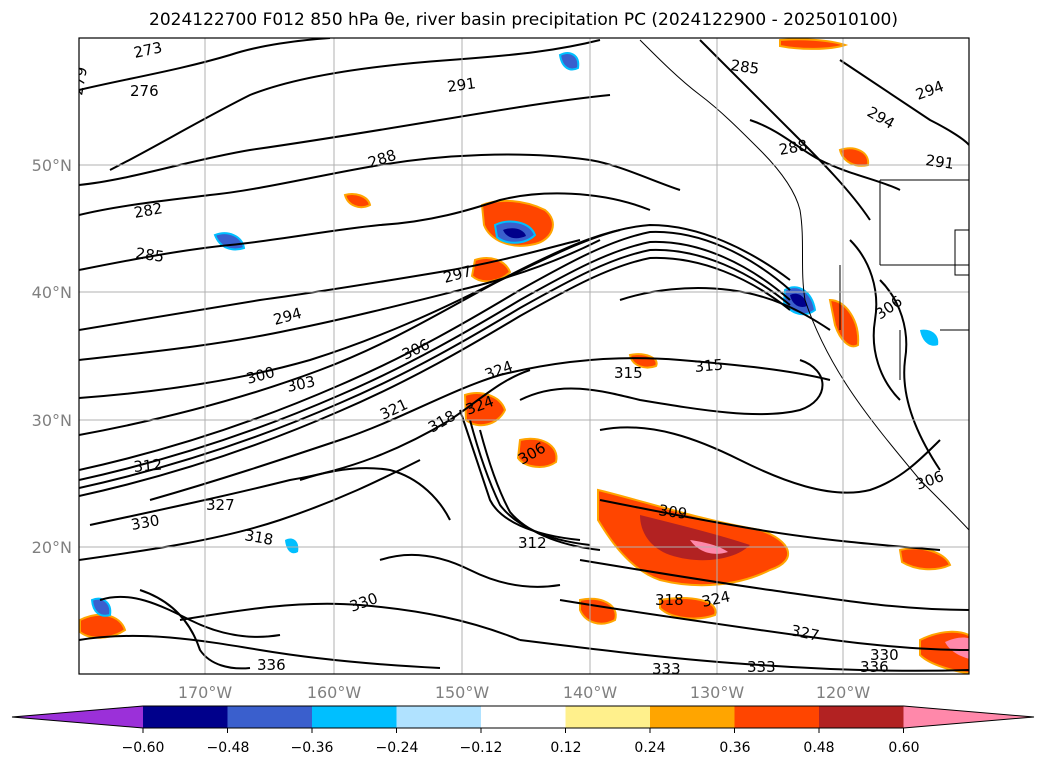 This screenshot has width=1047, height=767. What do you see at coordinates (77, 717) in the screenshot?
I see `colorbar-extension-min` at bounding box center [77, 717].